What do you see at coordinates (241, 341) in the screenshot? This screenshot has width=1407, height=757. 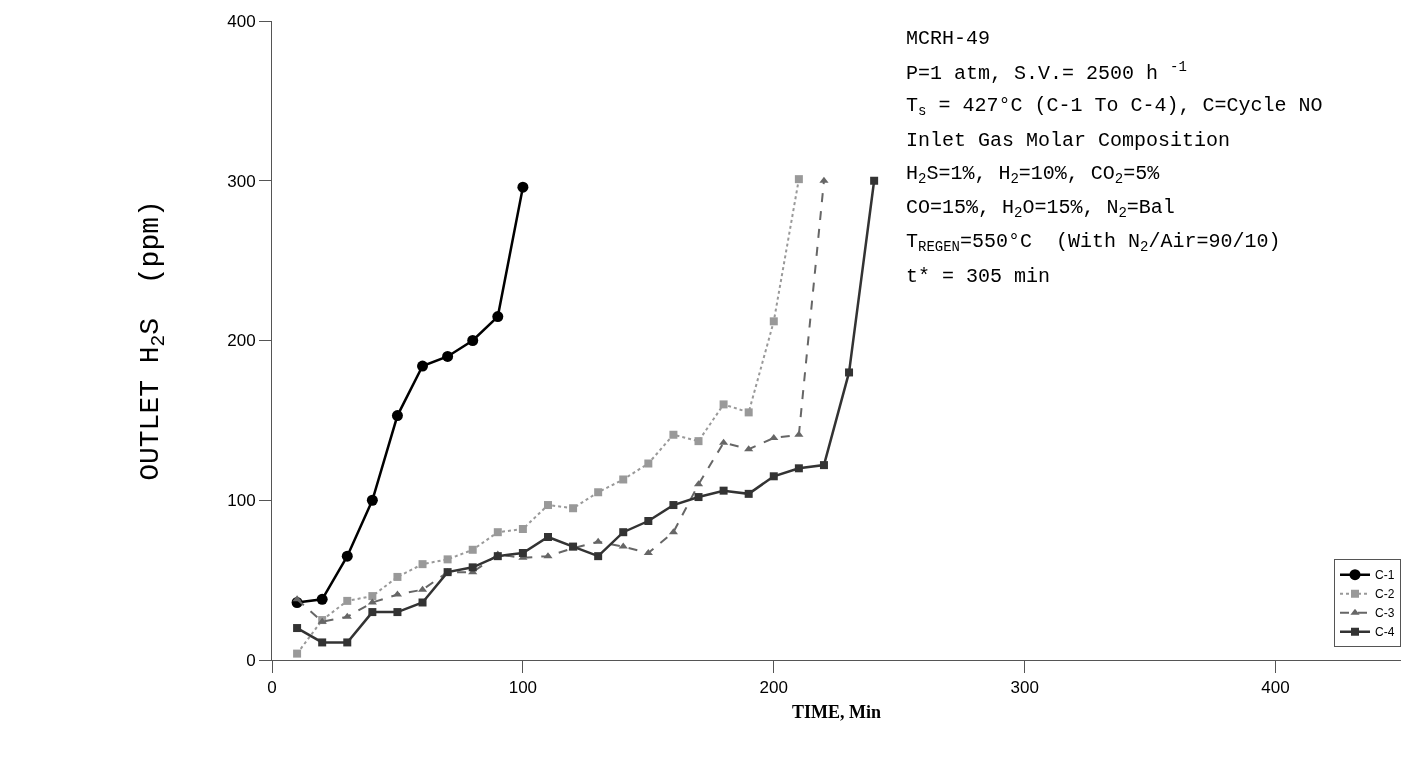 I see `y-tick-label: 200` at bounding box center [241, 341].